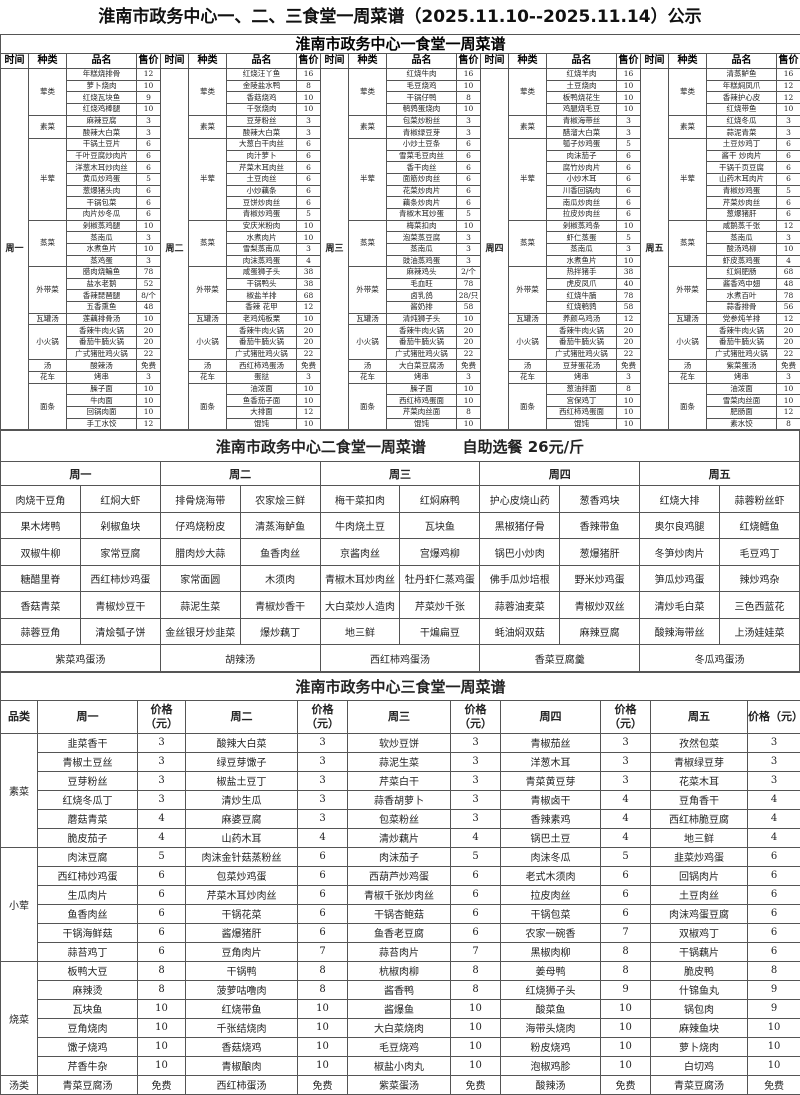  Describe the element at coordinates (628, 296) in the screenshot. I see `dish-price: 78` at that location.